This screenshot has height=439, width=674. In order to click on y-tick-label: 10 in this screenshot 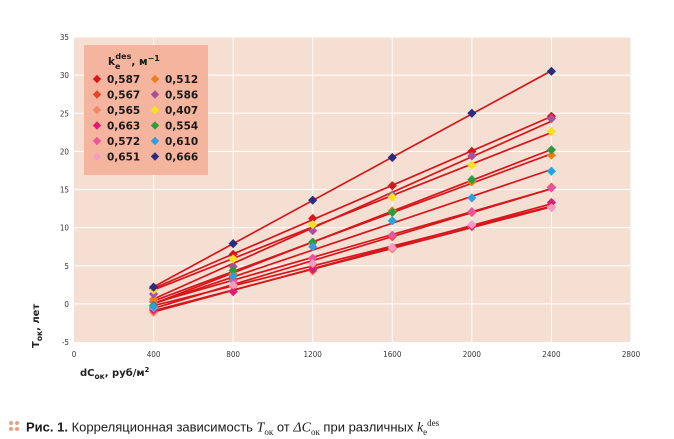, I will do `click(65, 228)`.